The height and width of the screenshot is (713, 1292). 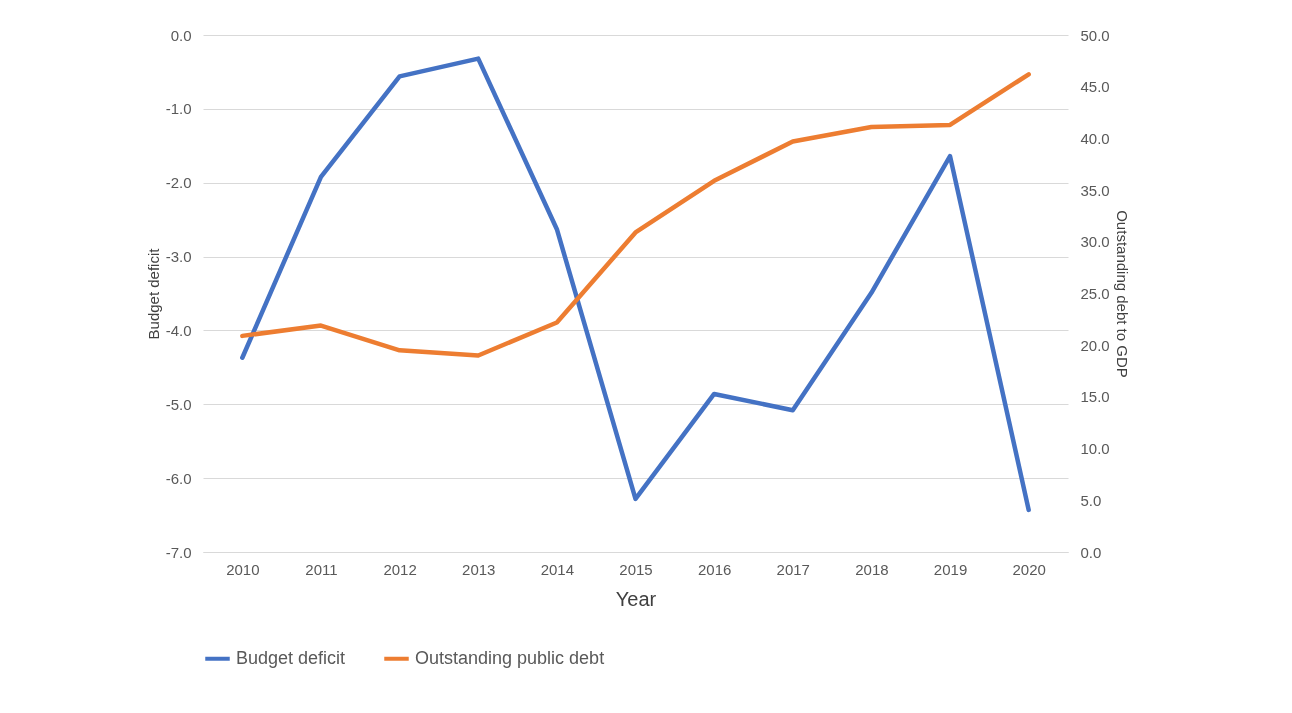 I want to click on x-tick-label: 2015, so click(x=636, y=569).